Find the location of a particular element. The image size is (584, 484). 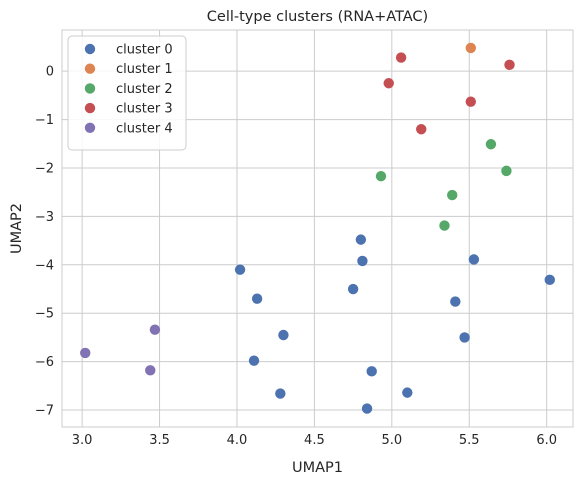

legend-label-cluster-3: cluster 3 is located at coordinates (144, 109).